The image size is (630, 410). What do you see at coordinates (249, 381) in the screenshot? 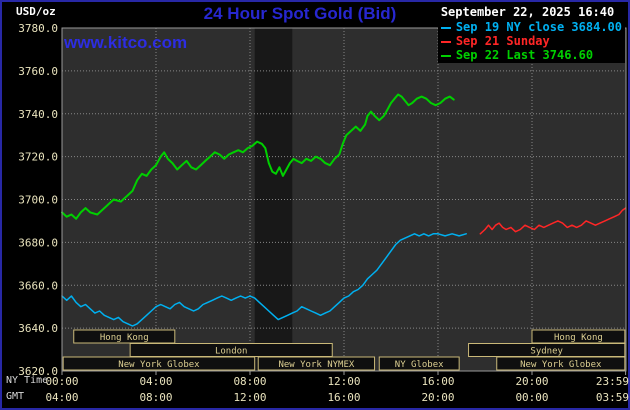
I see `x-axis-label-ny: 08:00` at bounding box center [249, 381].